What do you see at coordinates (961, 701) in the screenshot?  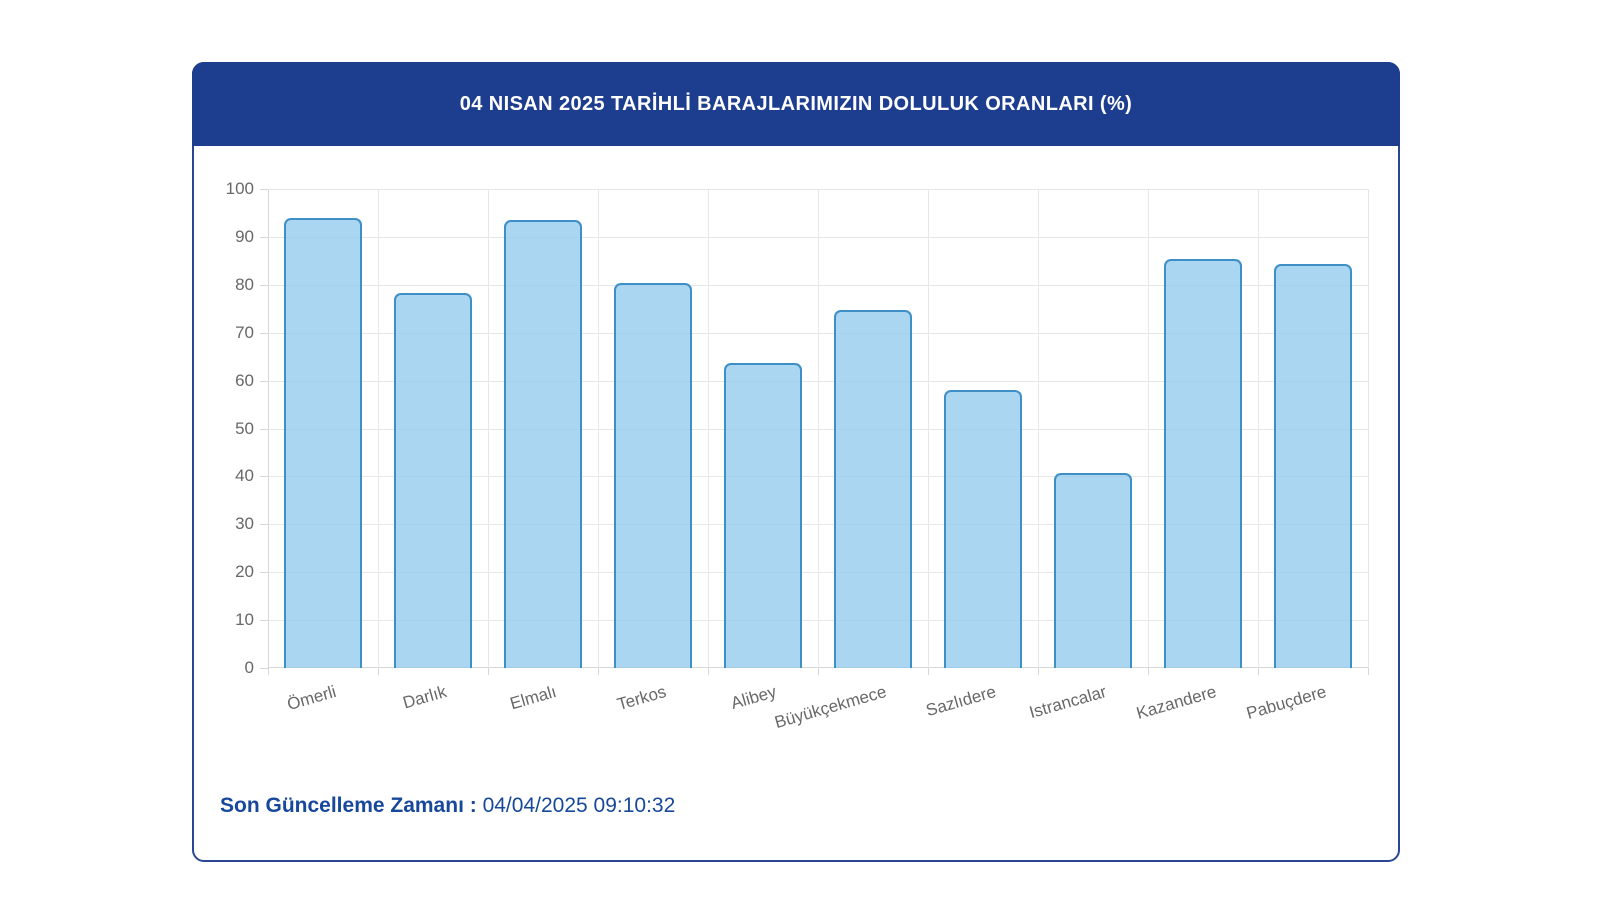 I see `x-axis-label: Sazlıdere` at bounding box center [961, 701].